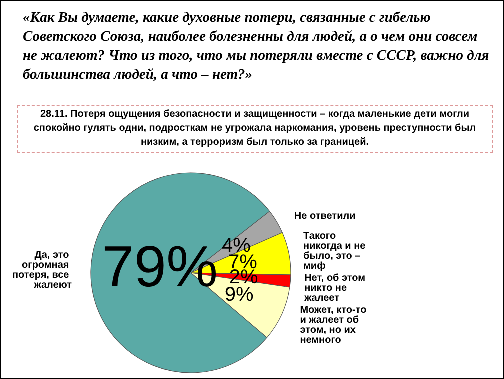 The height and width of the screenshot is (379, 504). What do you see at coordinates (42, 271) in the screenshot?
I see `slice-label: Да, это огромная потеря, все жалеют` at bounding box center [42, 271].